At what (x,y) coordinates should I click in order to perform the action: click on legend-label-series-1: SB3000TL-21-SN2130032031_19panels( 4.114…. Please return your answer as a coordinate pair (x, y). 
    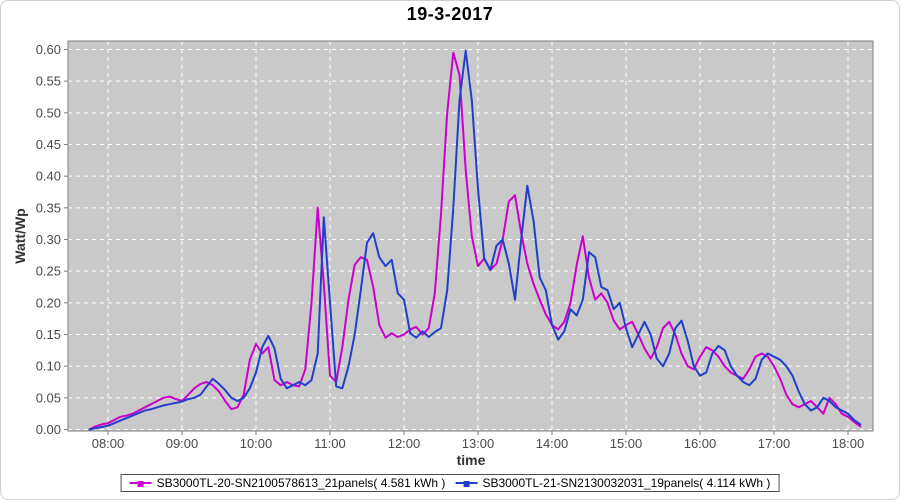
    Looking at the image, I should click on (626, 483).